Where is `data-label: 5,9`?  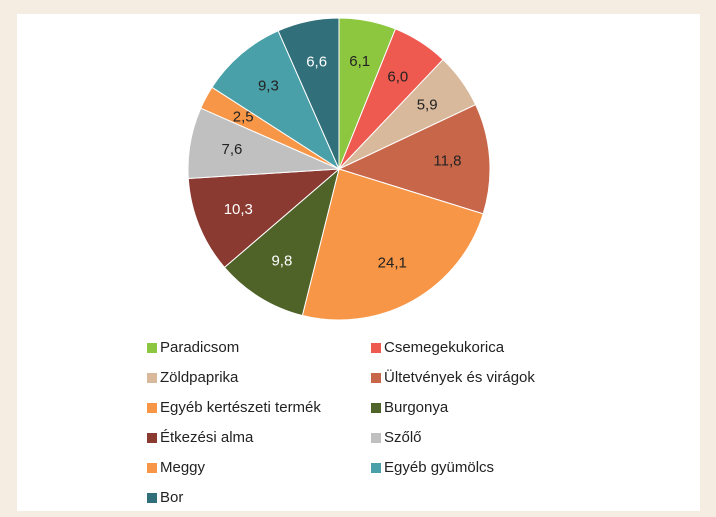 data-label: 5,9 is located at coordinates (427, 104).